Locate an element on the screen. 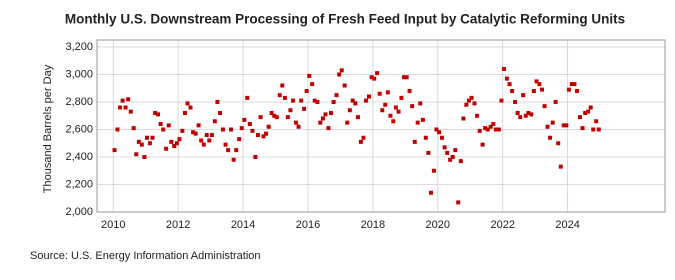 The image size is (675, 280). y-tick-label: 2,400 is located at coordinates (79, 157).